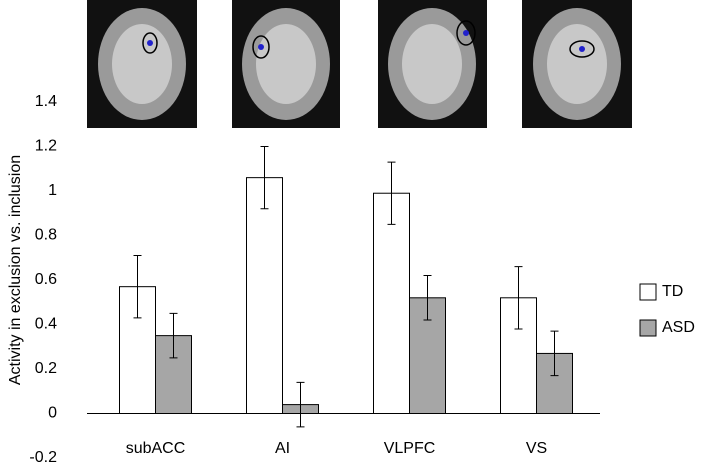  What do you see at coordinates (43, 457) in the screenshot?
I see `y-tick-label: -0.2` at bounding box center [43, 457].